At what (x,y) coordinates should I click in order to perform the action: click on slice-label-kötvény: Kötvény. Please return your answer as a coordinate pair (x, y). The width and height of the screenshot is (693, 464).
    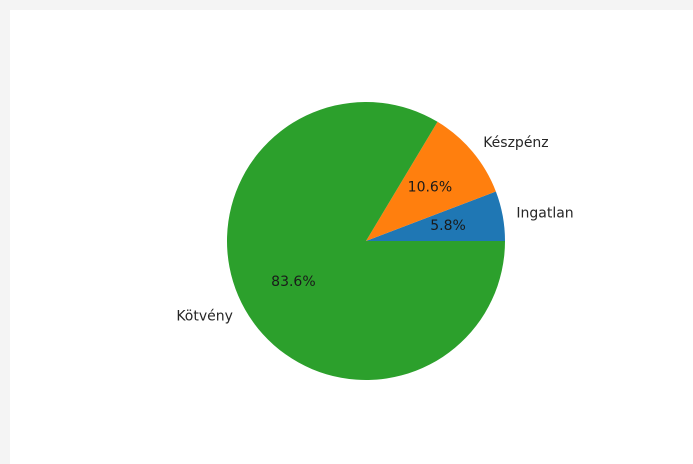
    Looking at the image, I should click on (204, 316).